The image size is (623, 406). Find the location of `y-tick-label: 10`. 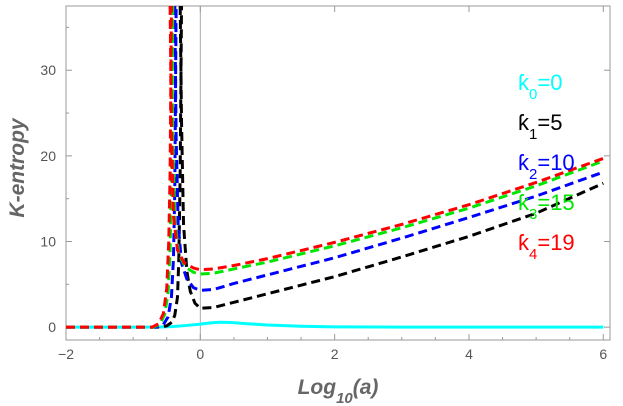

y-tick-label: 10 is located at coordinates (48, 242).